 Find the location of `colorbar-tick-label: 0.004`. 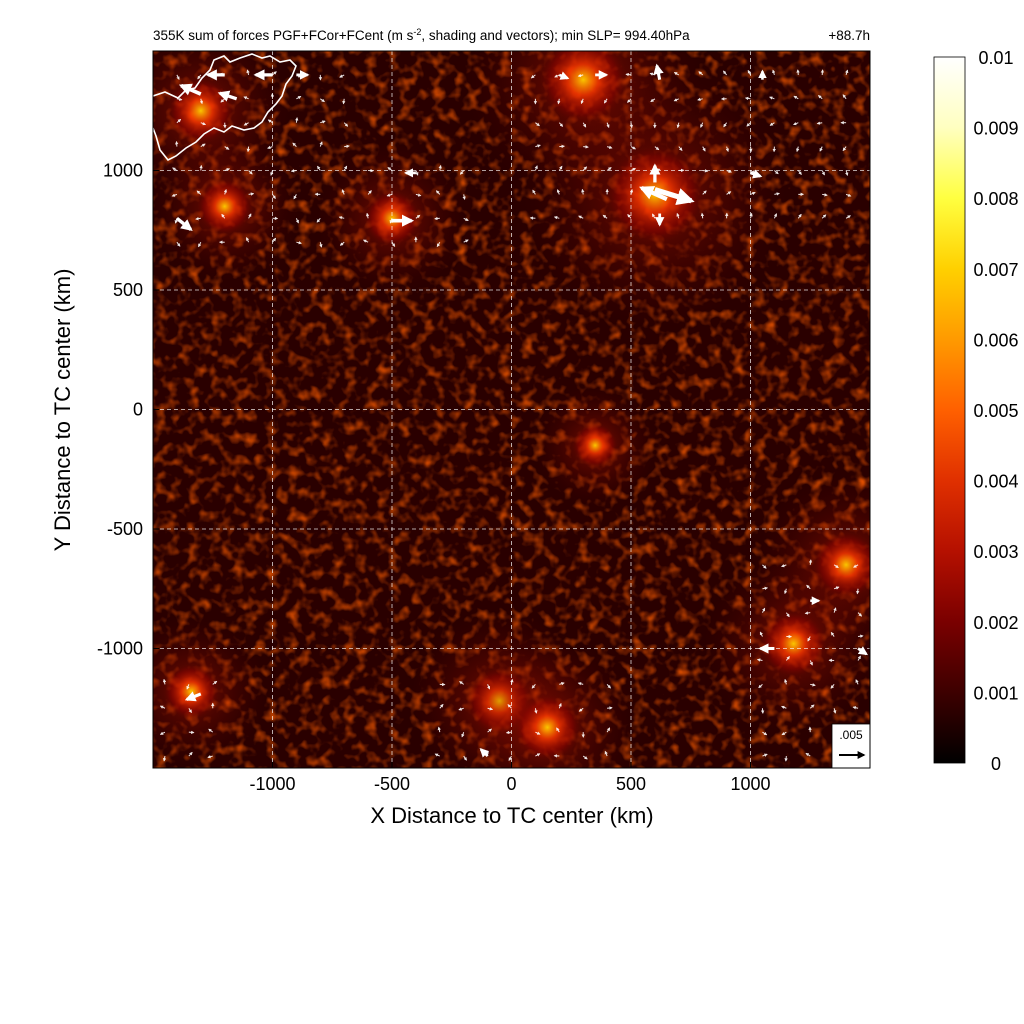

colorbar-tick-label: 0.004 is located at coordinates (995, 482).